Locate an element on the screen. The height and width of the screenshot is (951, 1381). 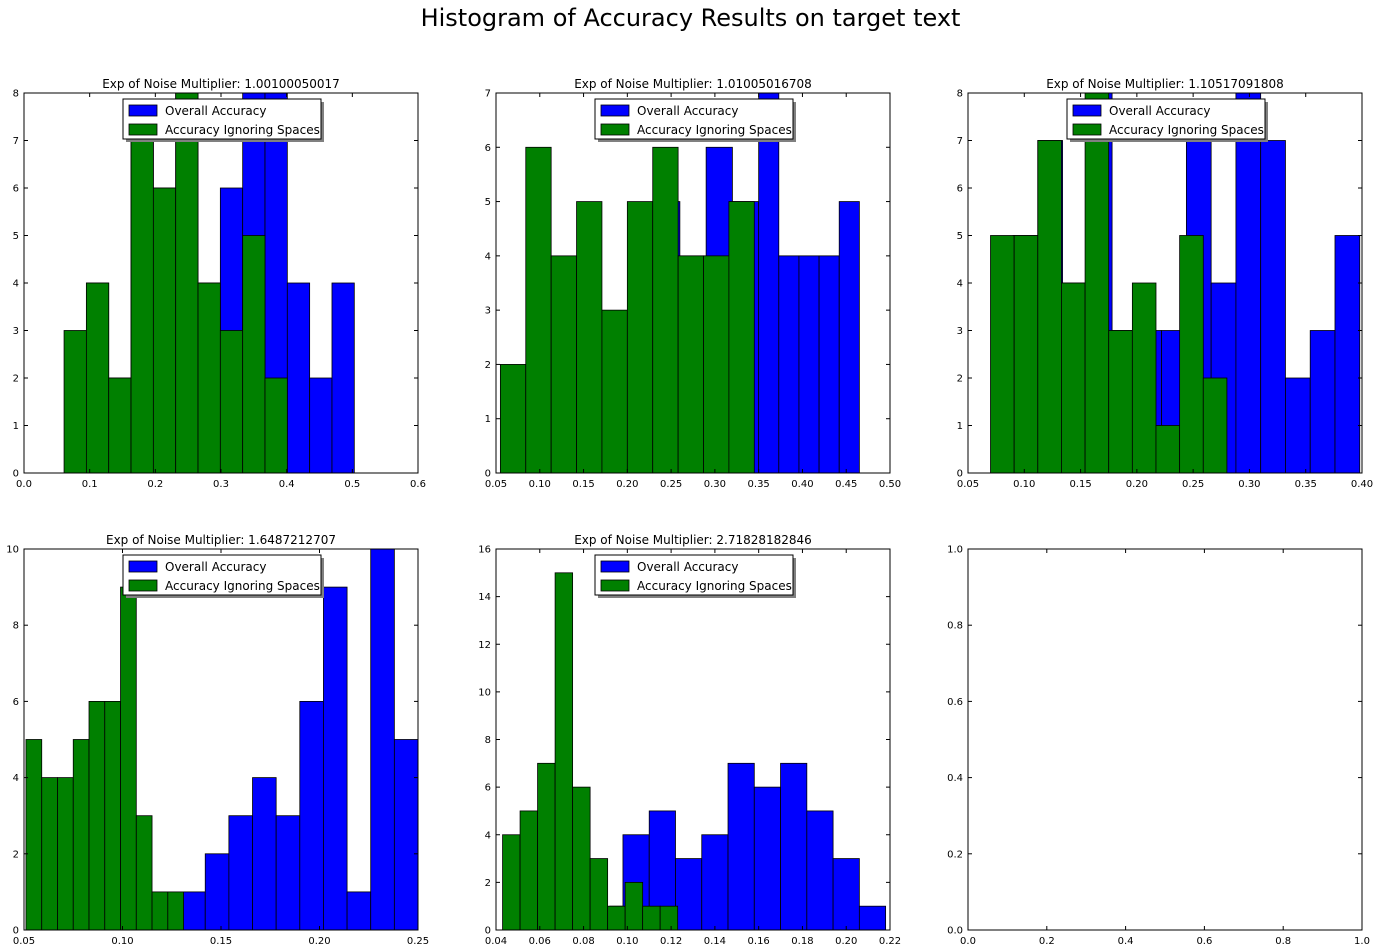
y-tick-label: 6 is located at coordinates (488, 148).